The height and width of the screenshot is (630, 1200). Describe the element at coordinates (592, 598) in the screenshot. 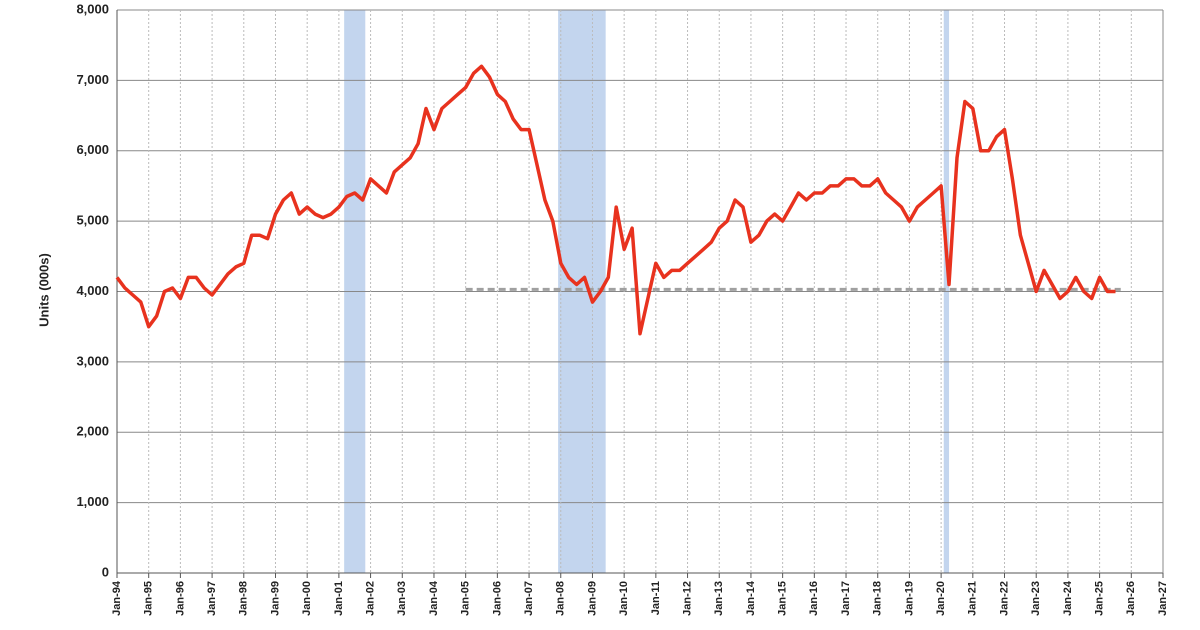

I see `x-tick-label: Jan-09` at that location.